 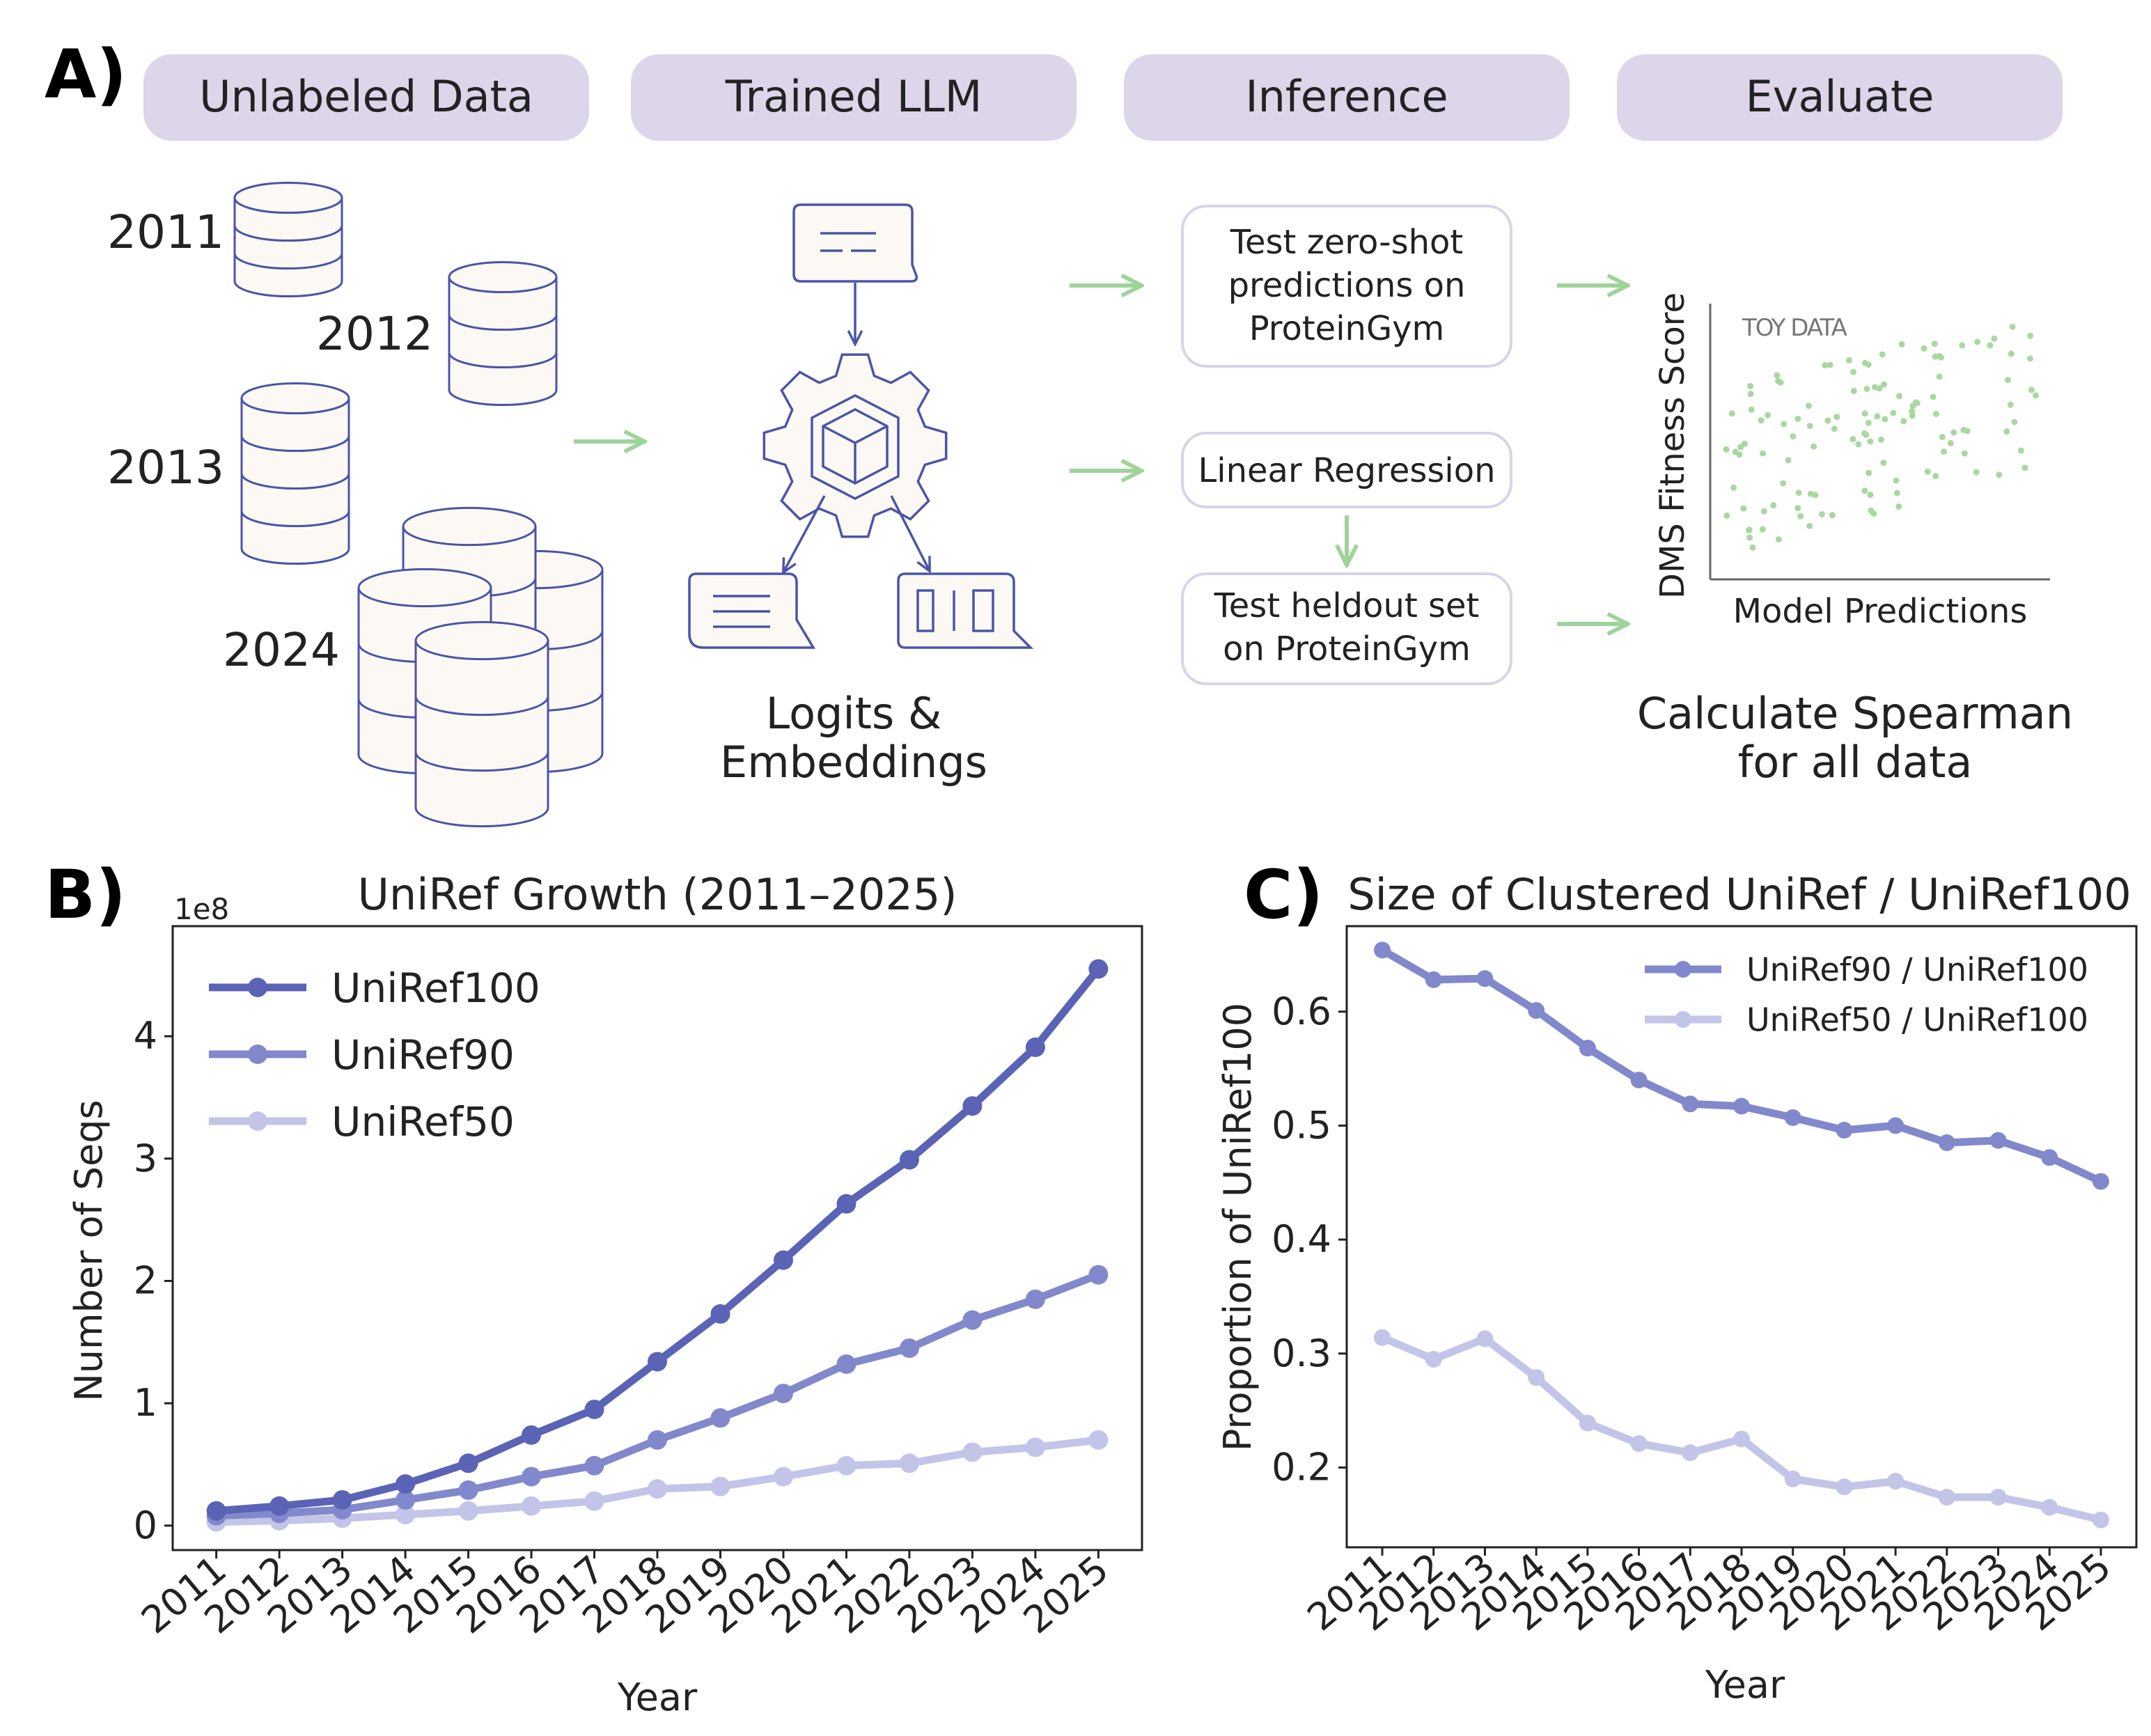 What do you see at coordinates (855, 243) in the screenshot?
I see `prompt-bubble-icon` at bounding box center [855, 243].